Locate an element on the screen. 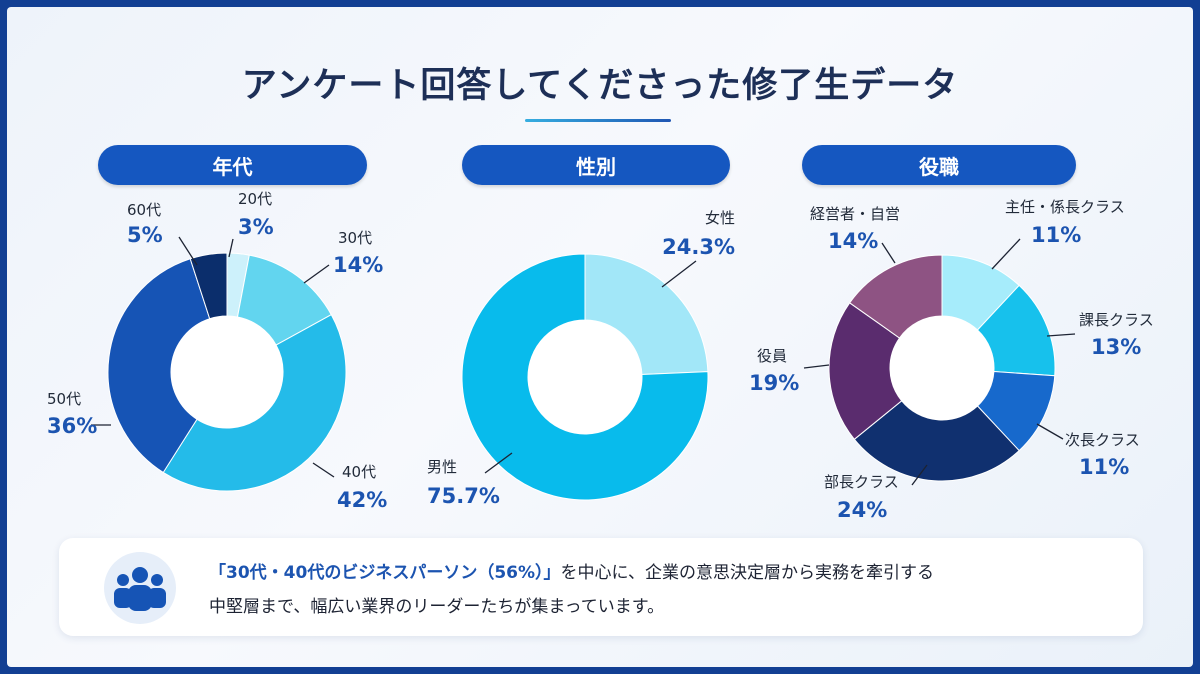 The height and width of the screenshot is (674, 1200). slice-label: 女性 is located at coordinates (720, 218).